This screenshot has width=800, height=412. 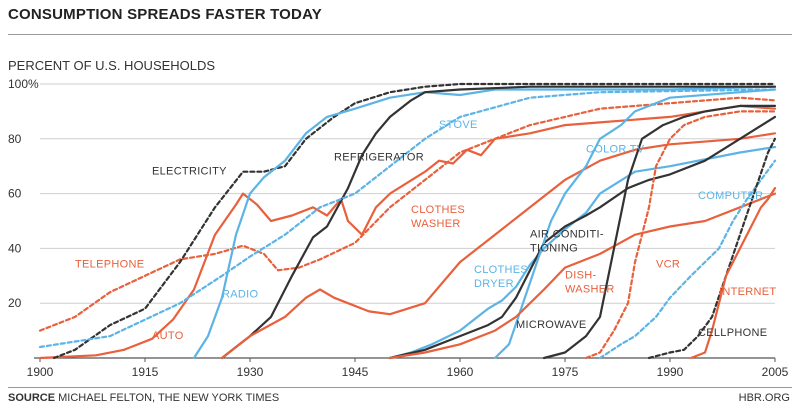 I want to click on series-line-cellphone, so click(x=712, y=248).